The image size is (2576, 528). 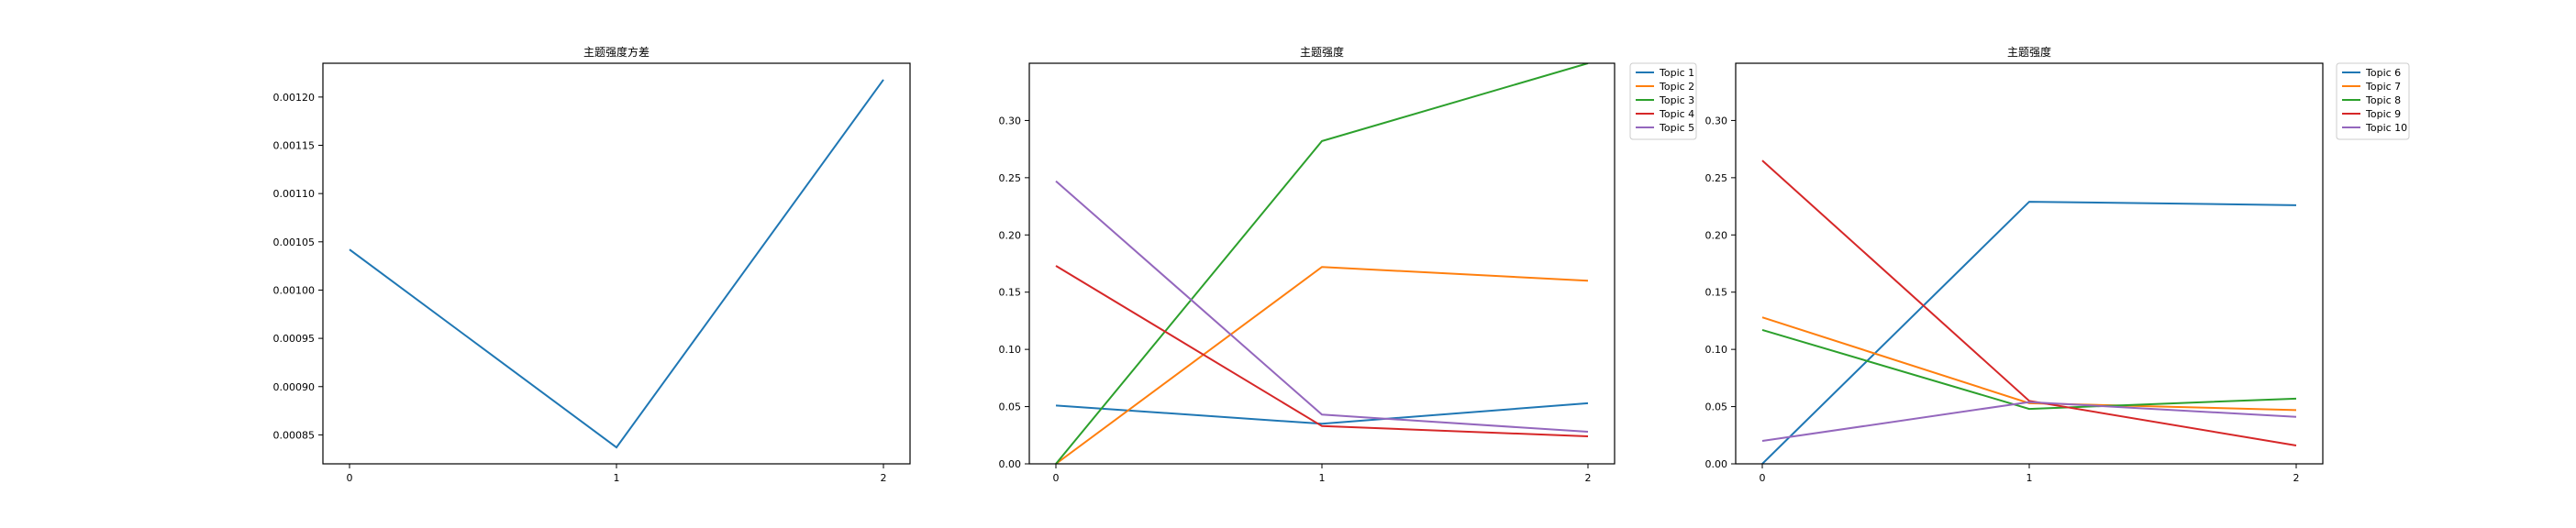 What do you see at coordinates (294, 194) in the screenshot?
I see `y-tick-label: 0.00110` at bounding box center [294, 194].